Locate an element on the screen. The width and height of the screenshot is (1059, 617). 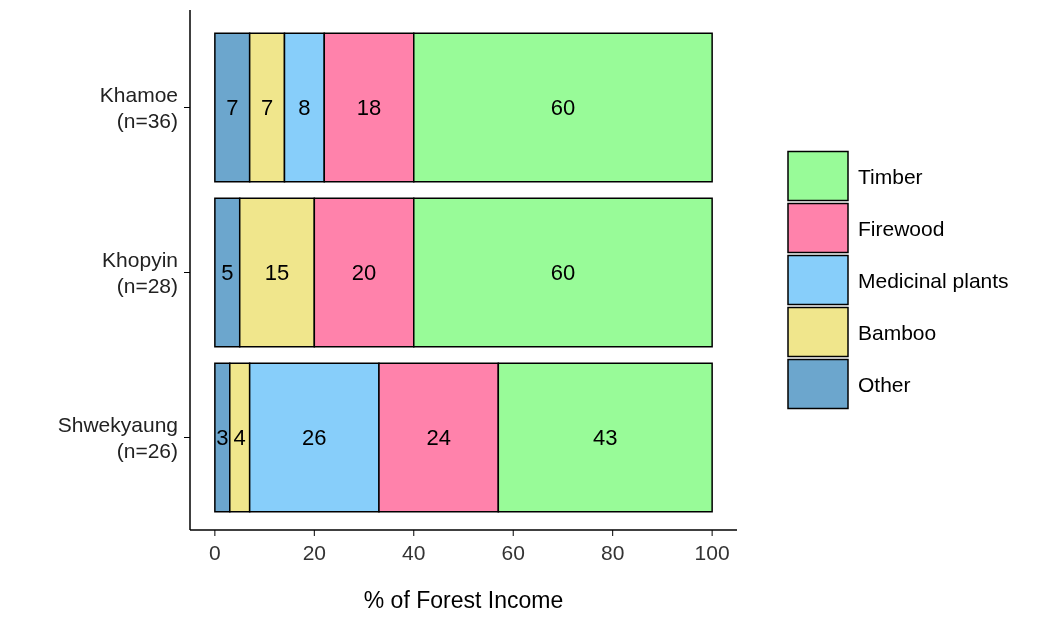
data-label: 15 is located at coordinates (277, 272).